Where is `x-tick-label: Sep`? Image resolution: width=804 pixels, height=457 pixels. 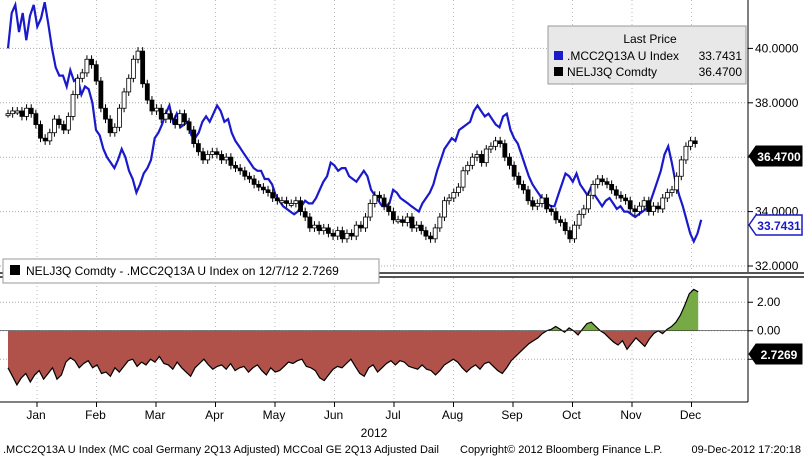
x-tick-label: Sep is located at coordinates (512, 415).